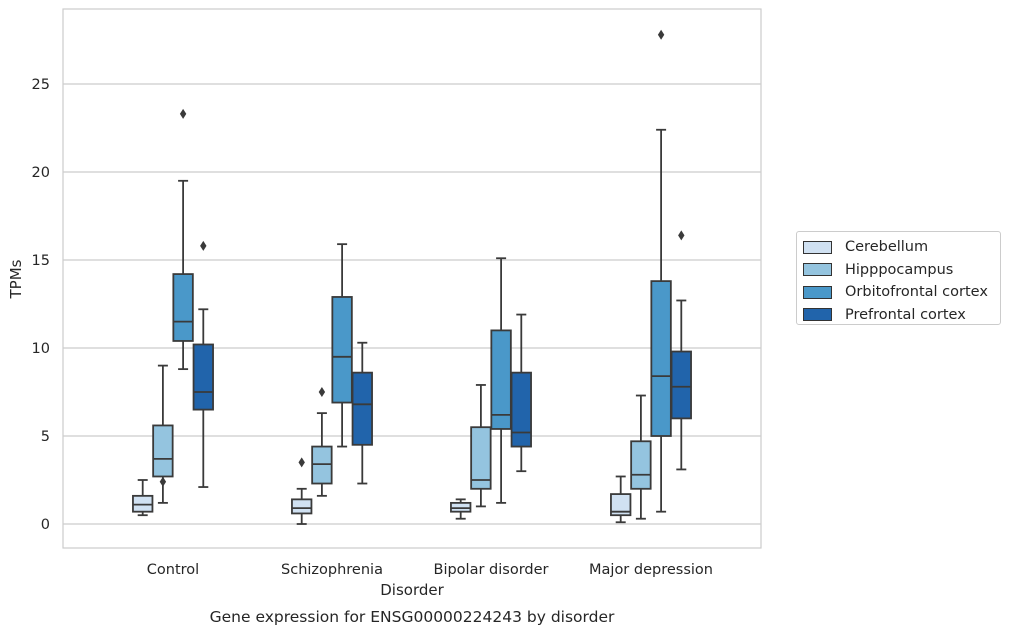 The image size is (1013, 634). Describe the element at coordinates (45, 437) in the screenshot. I see `y-tick-label: 5` at that location.